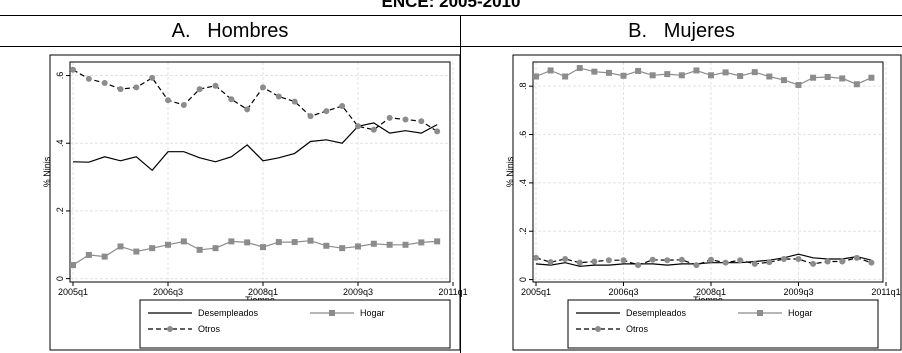  Describe the element at coordinates (451, 5) in the screenshot. I see `figure-title: ENCE: 2005-2010` at that location.